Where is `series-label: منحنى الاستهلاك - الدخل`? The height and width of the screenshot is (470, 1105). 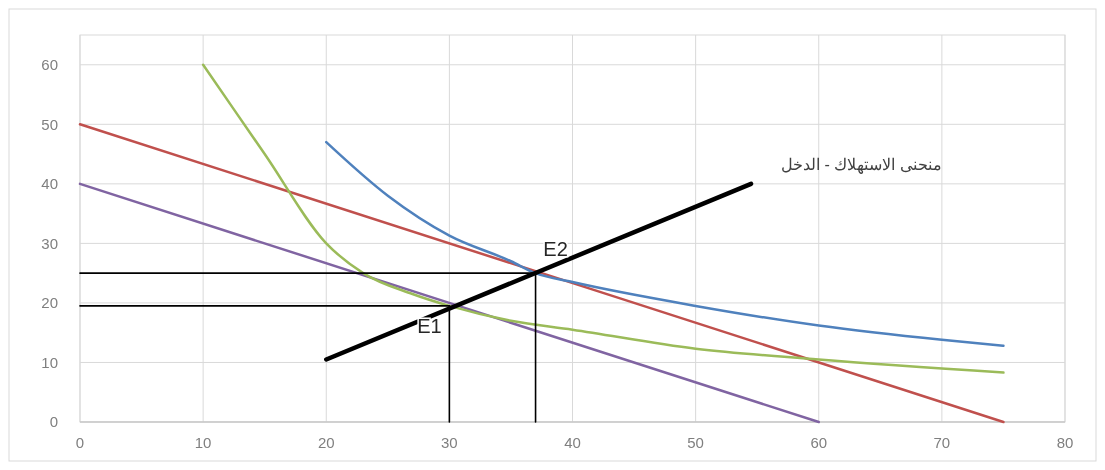
series-label: منحنى الاستهلاك - الدخل is located at coordinates (861, 164).